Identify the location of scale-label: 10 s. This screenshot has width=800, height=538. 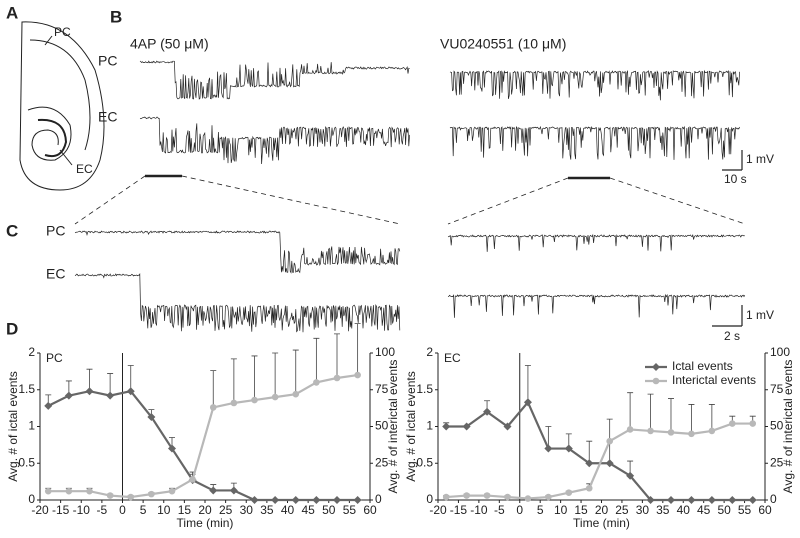
(735, 179).